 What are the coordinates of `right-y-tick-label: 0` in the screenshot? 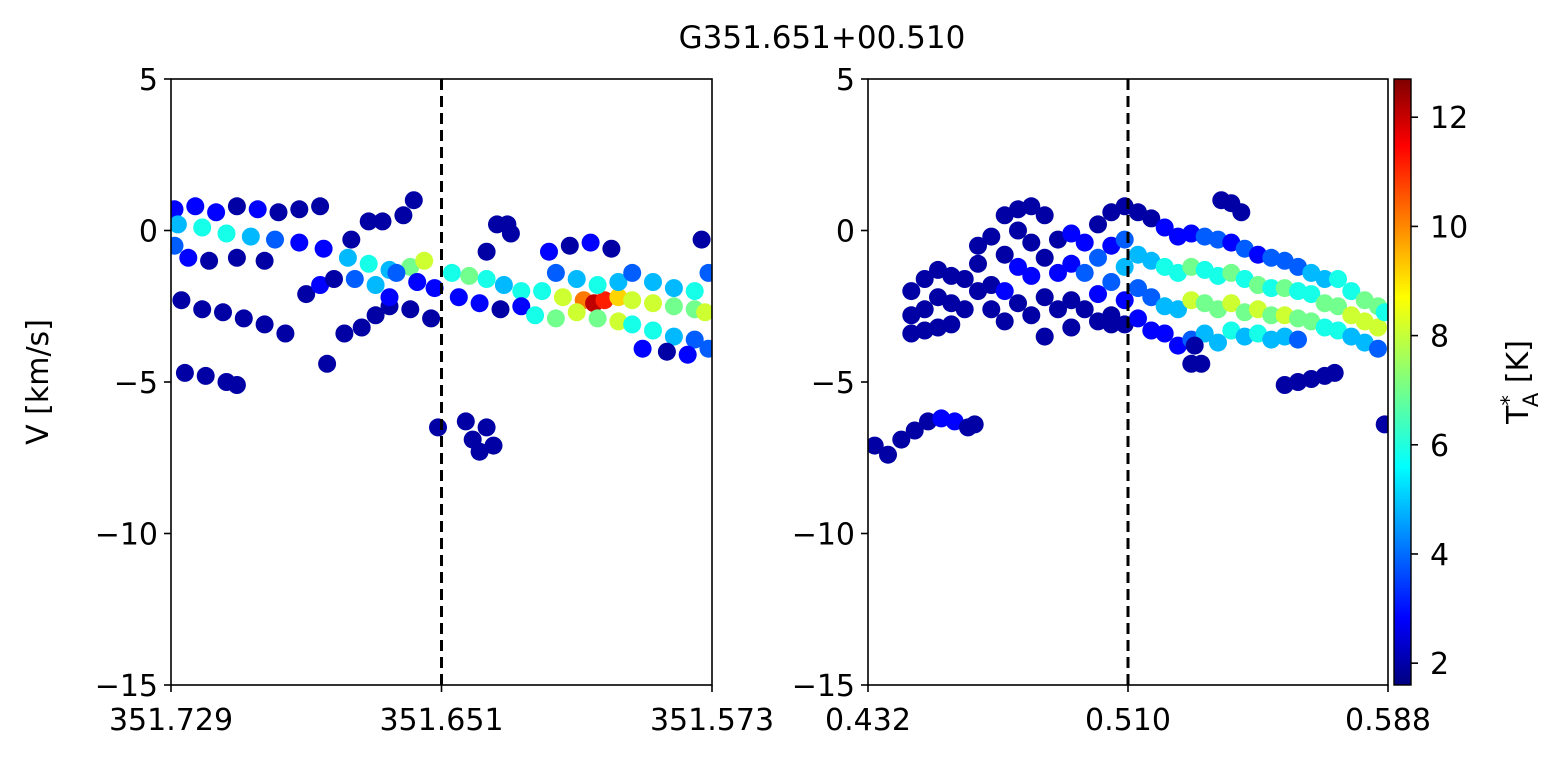 It's located at (845, 232).